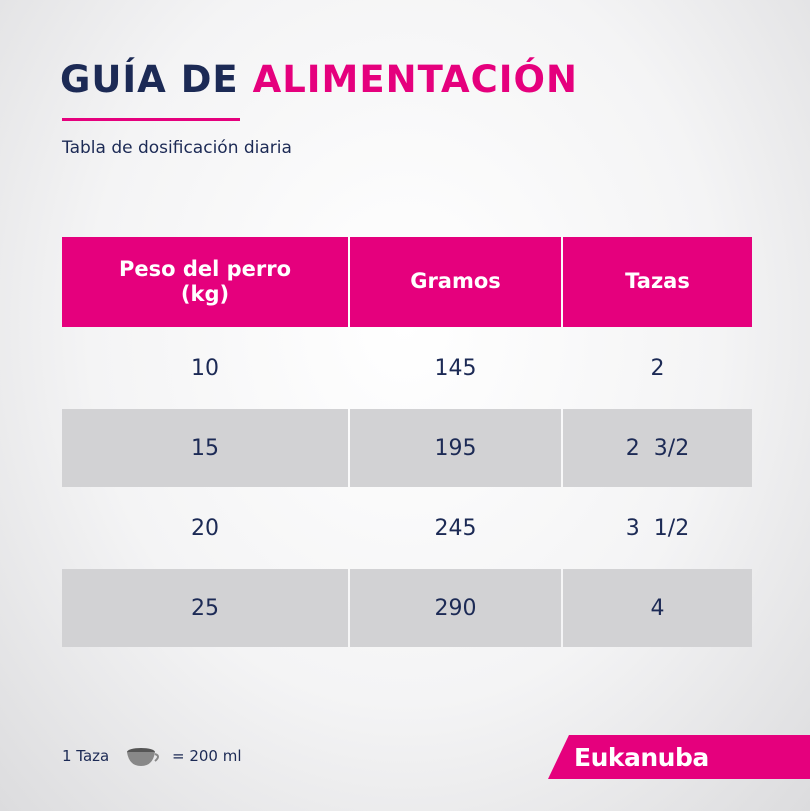 Image resolution: width=810 pixels, height=811 pixels. What do you see at coordinates (205, 368) in the screenshot?
I see `table-cell: 10` at bounding box center [205, 368].